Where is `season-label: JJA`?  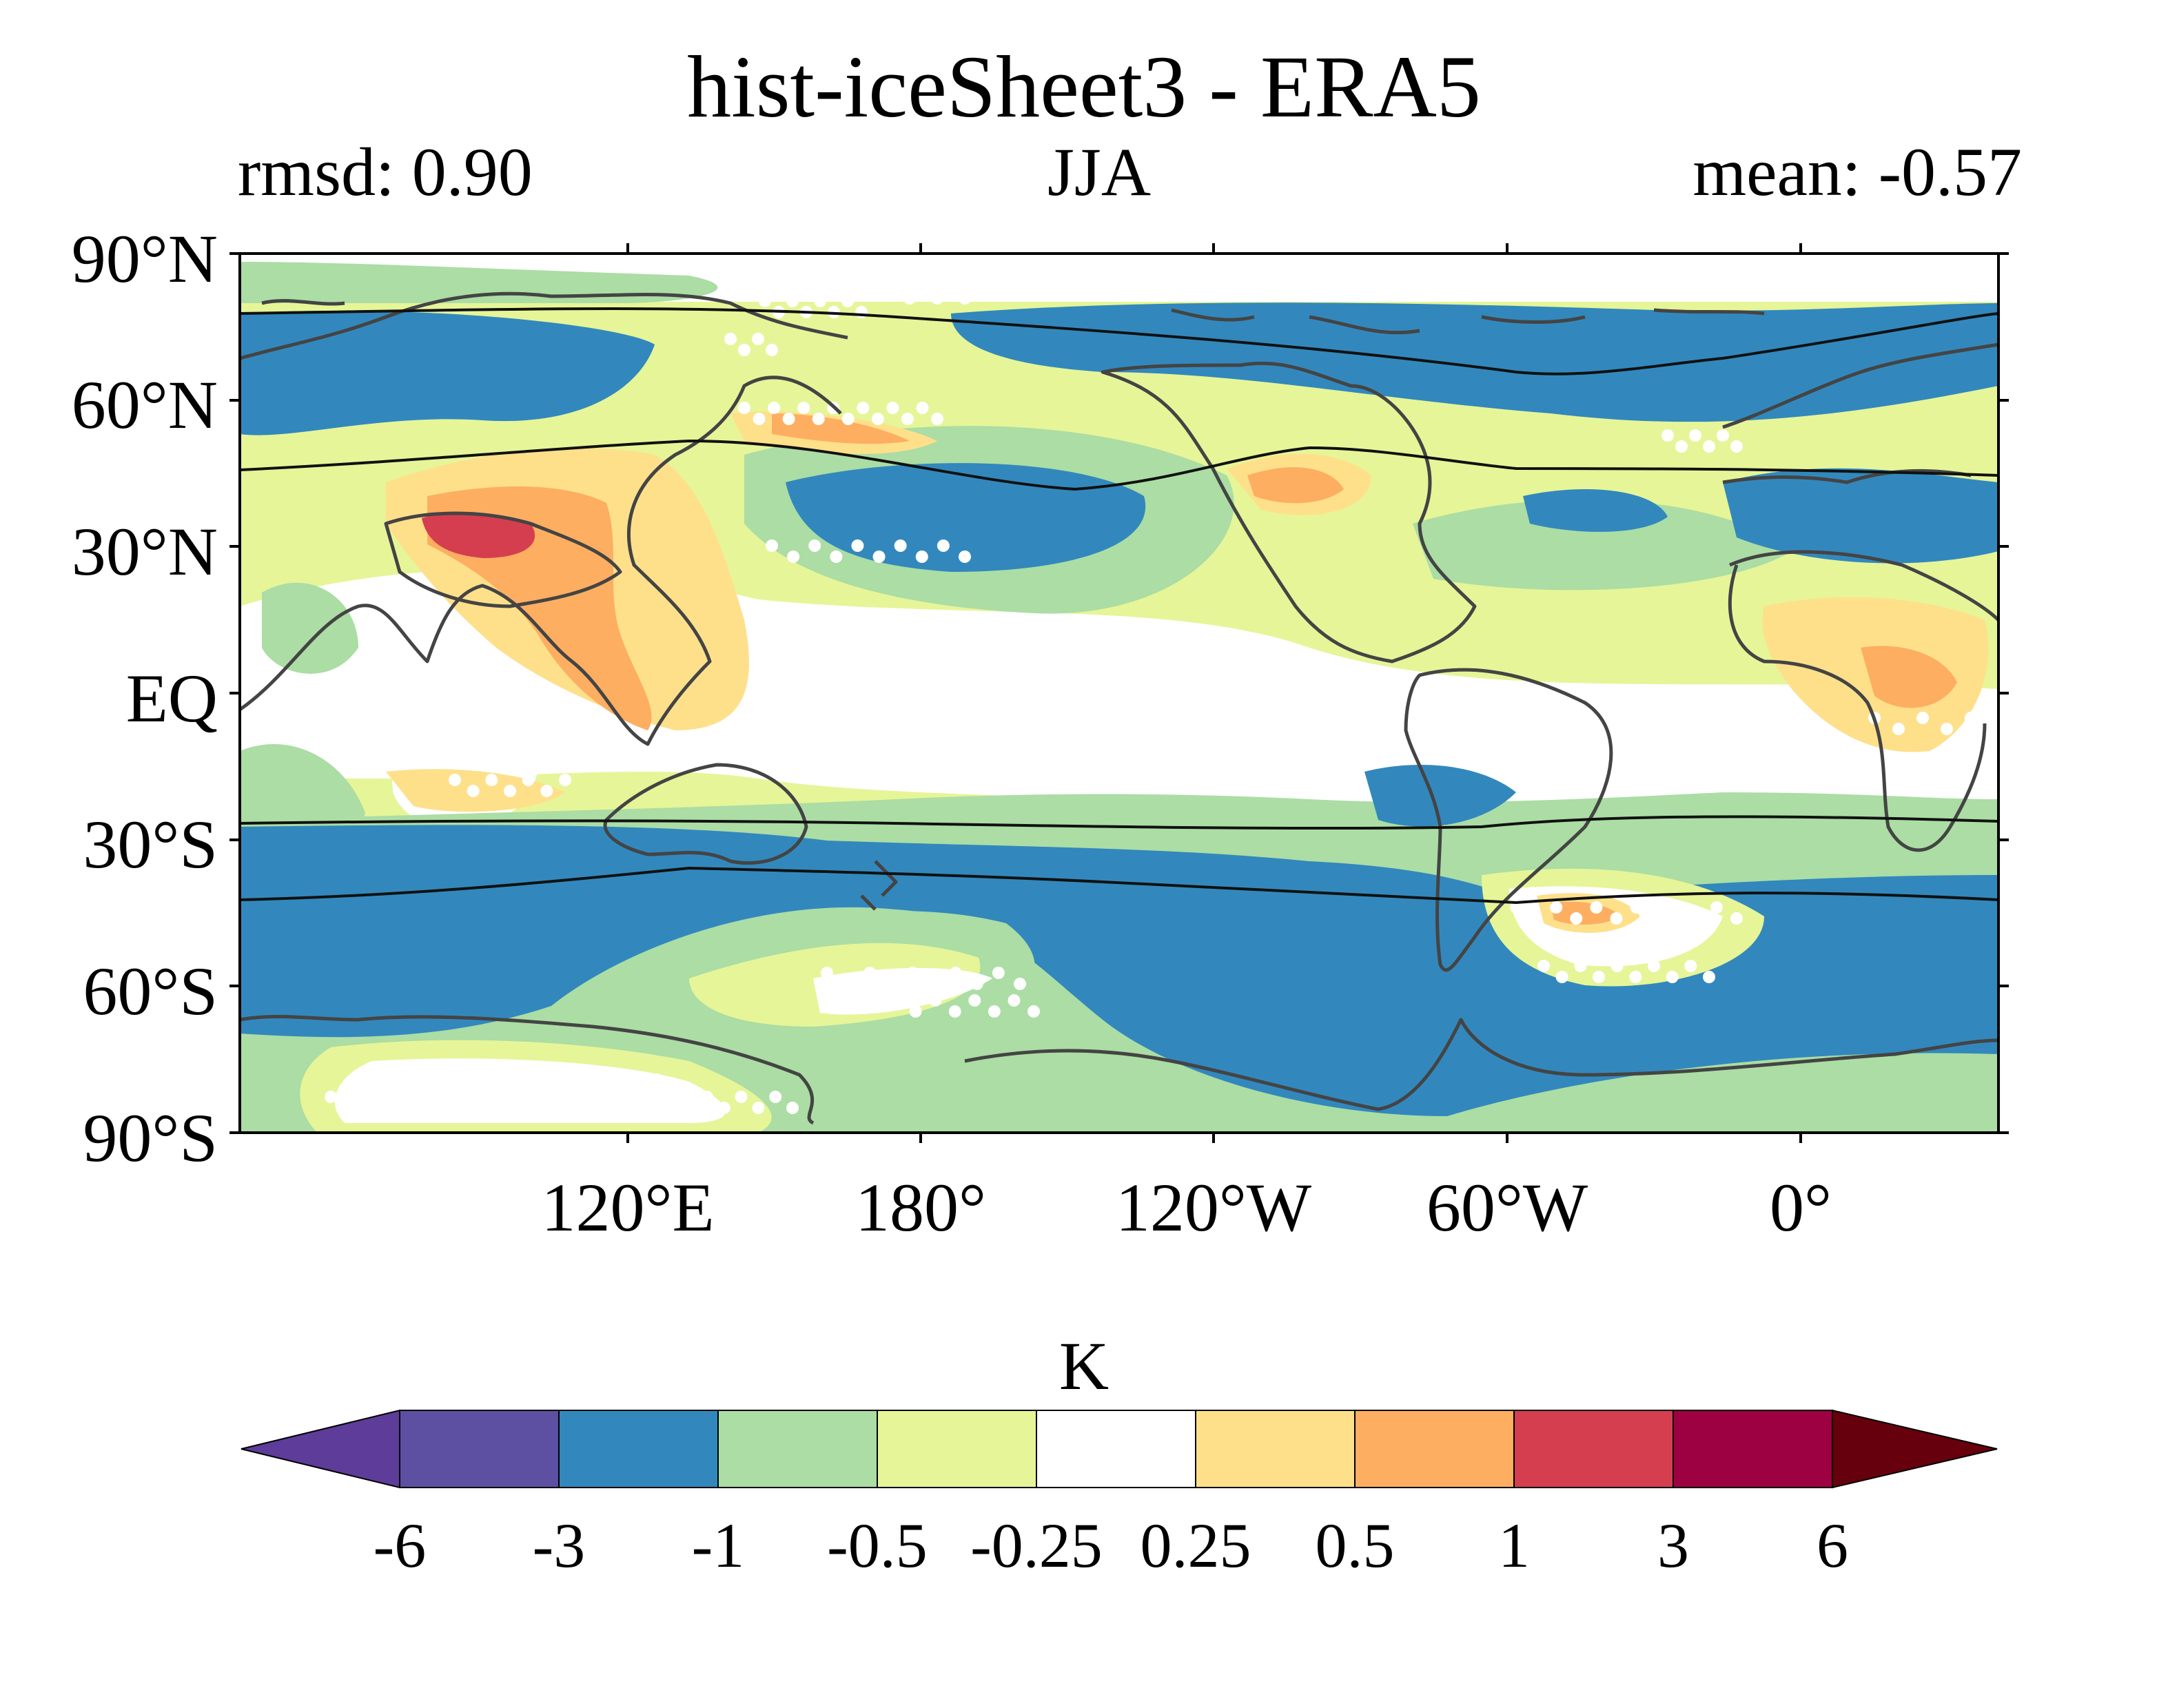 season-label: JJA is located at coordinates (1099, 172).